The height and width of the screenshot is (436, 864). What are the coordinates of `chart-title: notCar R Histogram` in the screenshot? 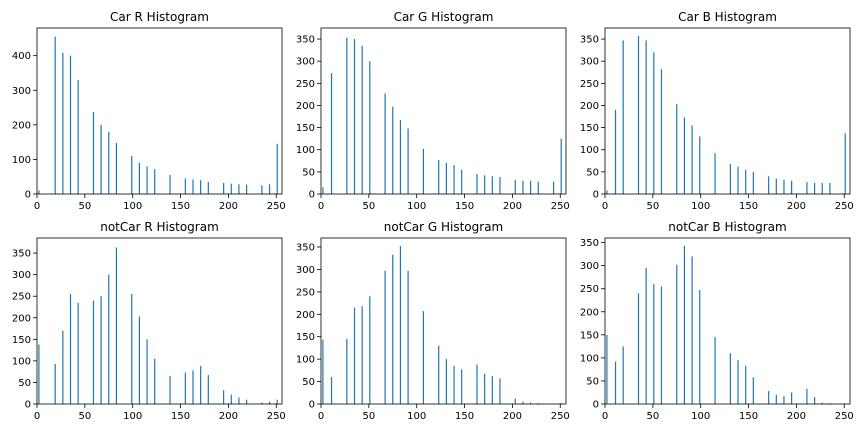 It's located at (159, 227).